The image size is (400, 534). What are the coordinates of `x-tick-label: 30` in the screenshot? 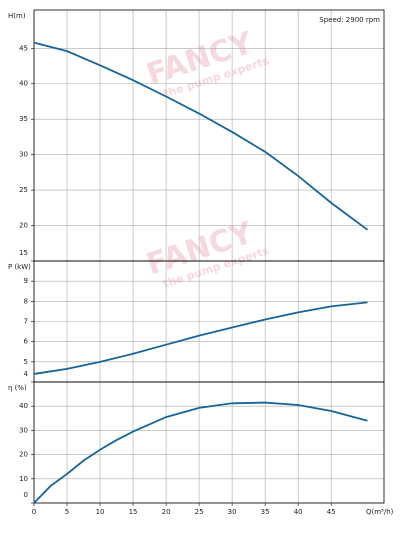 It's located at (232, 512).